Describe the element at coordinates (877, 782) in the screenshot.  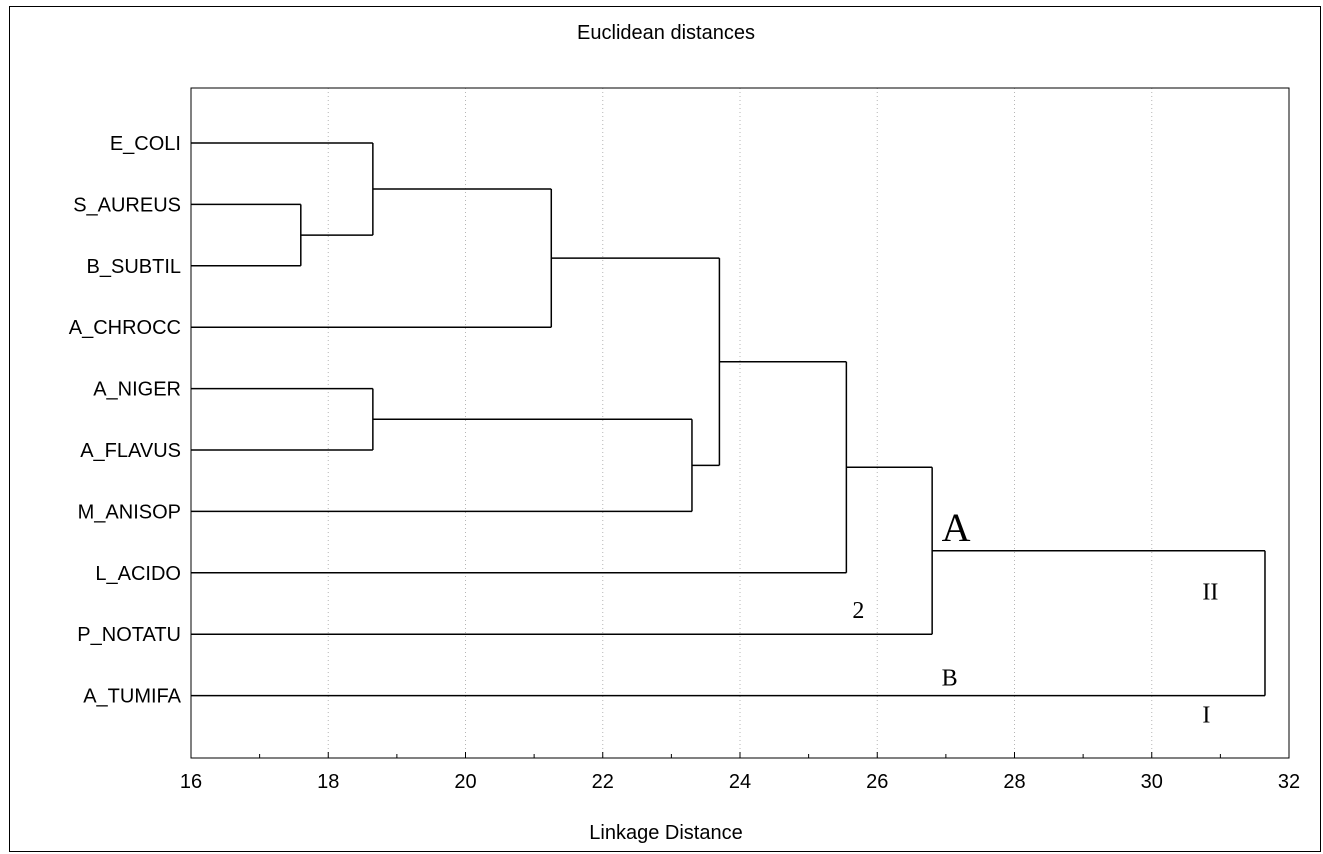
I see `x-tick-label: 26` at that location.